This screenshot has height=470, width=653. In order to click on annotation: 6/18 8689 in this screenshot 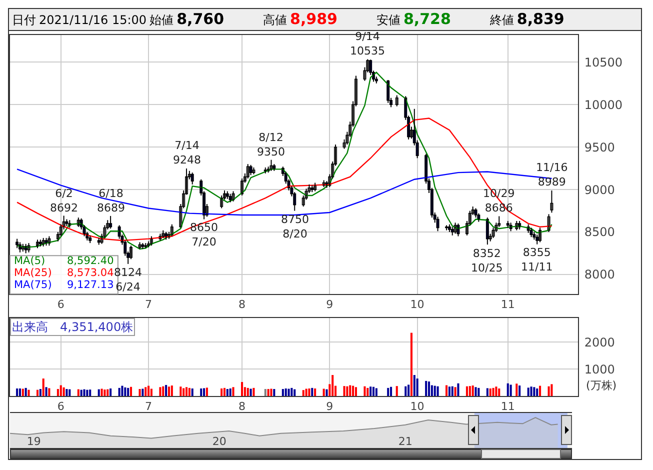, I will do `click(111, 200)`.